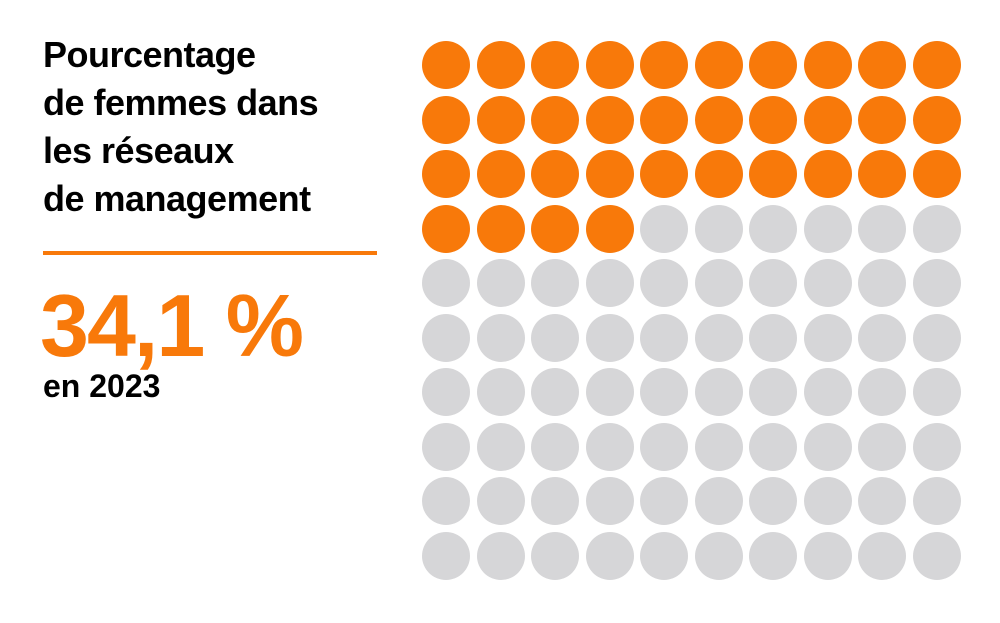  I want to click on stat-period: en 2023, so click(102, 386).